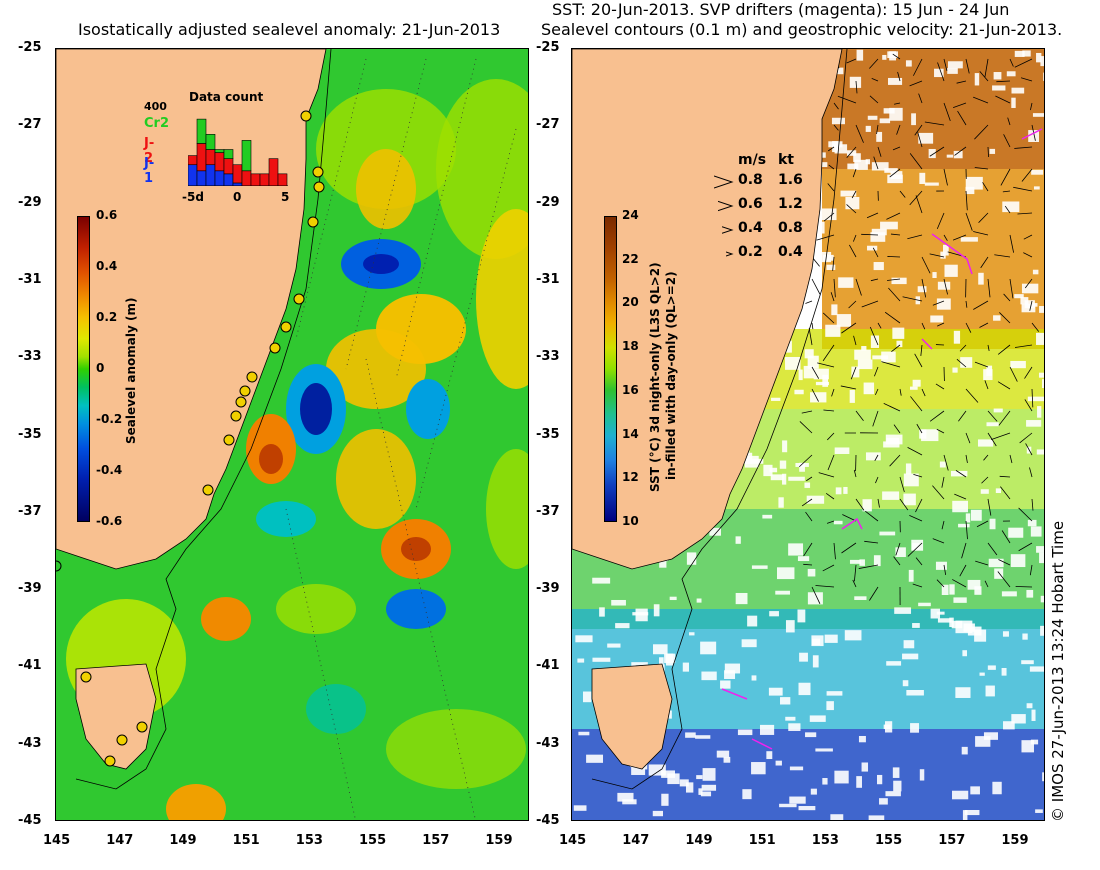  Describe the element at coordinates (548, 511) in the screenshot. I see `lat-tick-right: -37` at that location.